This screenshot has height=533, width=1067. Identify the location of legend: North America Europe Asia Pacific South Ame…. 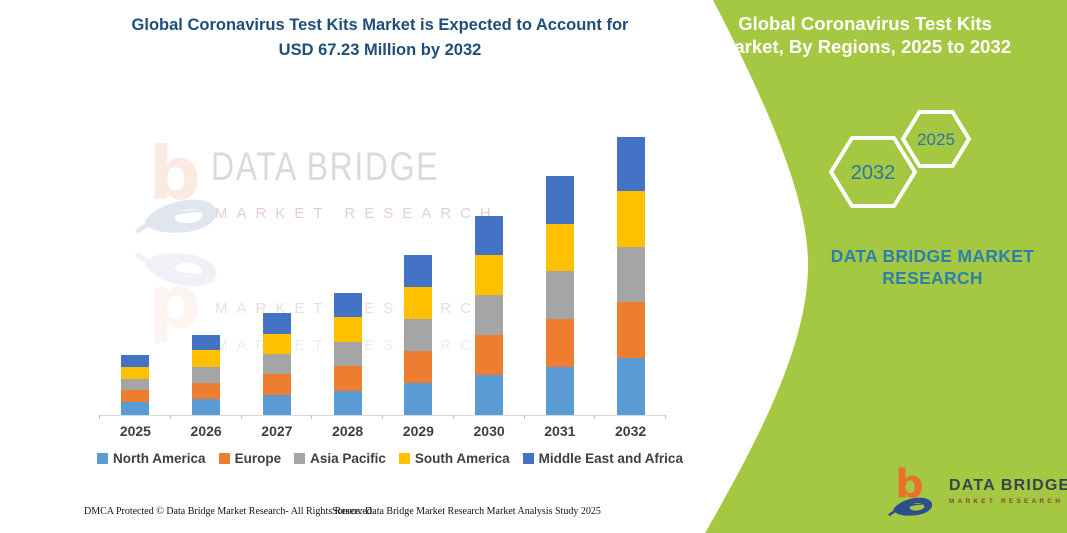
(390, 458).